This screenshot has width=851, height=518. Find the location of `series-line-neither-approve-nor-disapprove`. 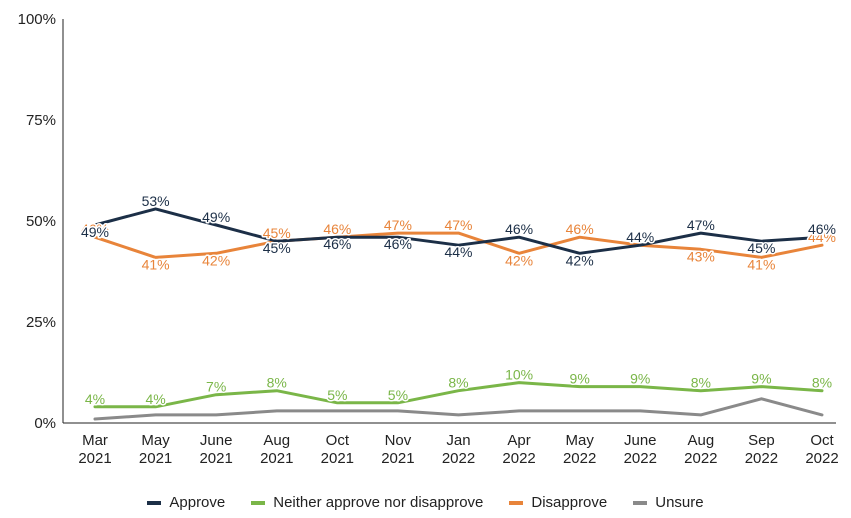

series-line-neither-approve-nor-disapprove is located at coordinates (458, 395).